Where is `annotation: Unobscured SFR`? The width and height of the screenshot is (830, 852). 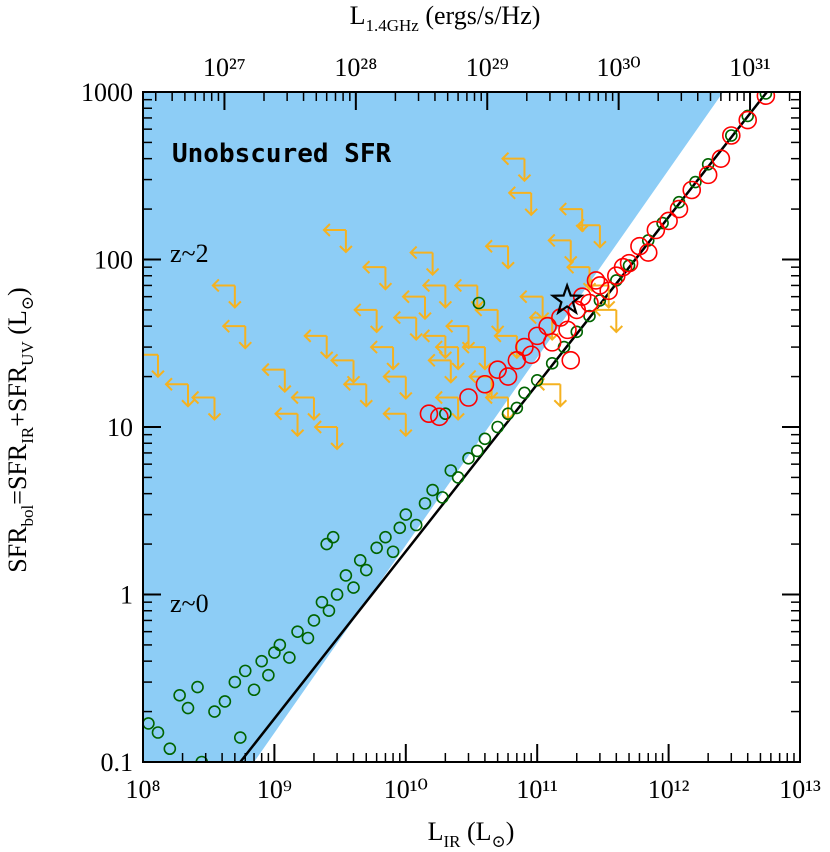
annotation: Unobscured SFR is located at coordinates (281, 154).